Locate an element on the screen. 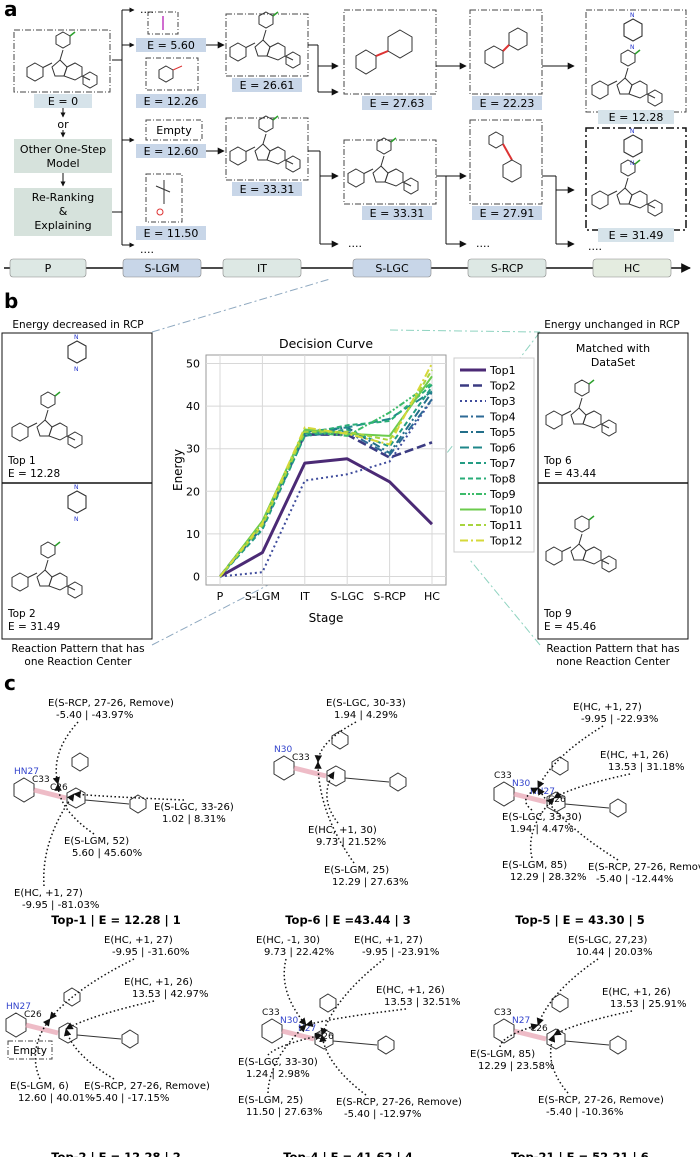  stage-chip-it is located at coordinates (262, 268).